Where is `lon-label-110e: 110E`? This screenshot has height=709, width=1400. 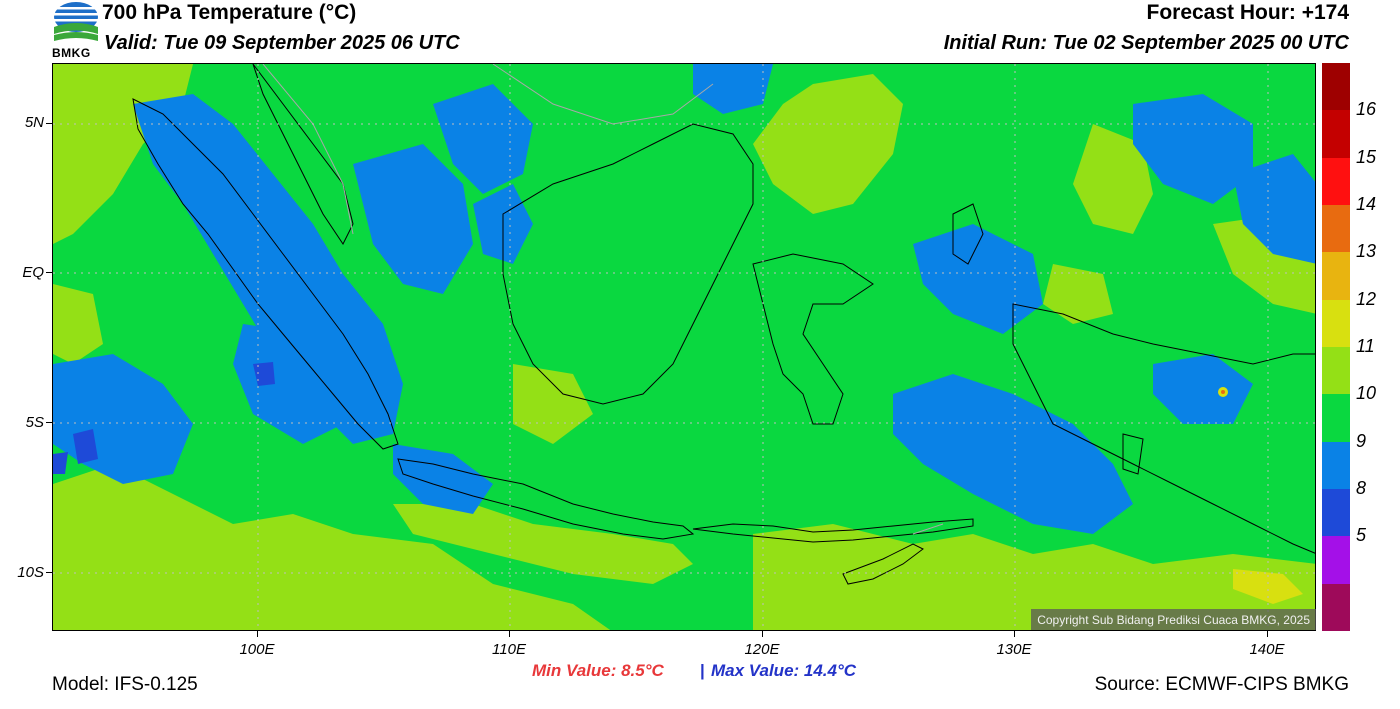
lon-label-110e: 110E is located at coordinates (509, 649).